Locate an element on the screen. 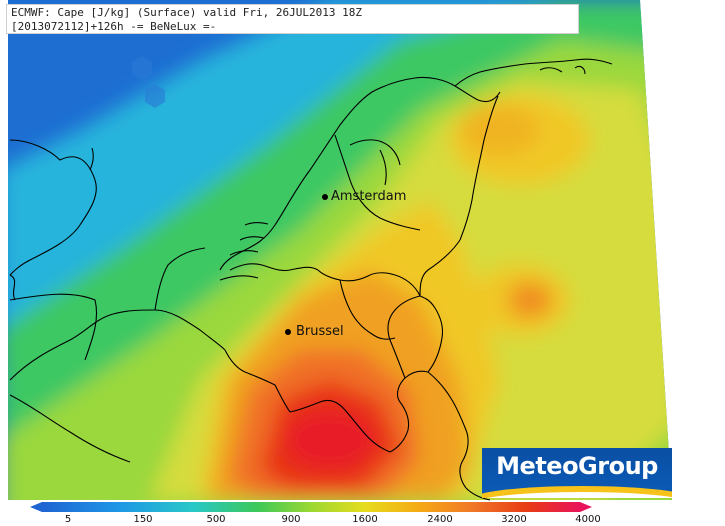 This screenshot has width=725, height=526. color-legend is located at coordinates (311, 507).